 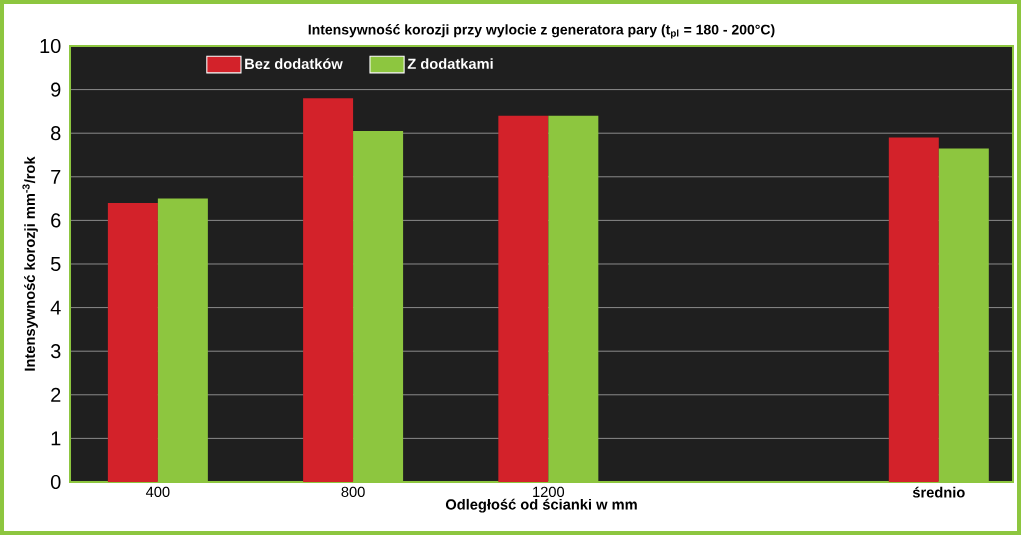 I want to click on y-tick-label: 7, so click(x=56, y=176).